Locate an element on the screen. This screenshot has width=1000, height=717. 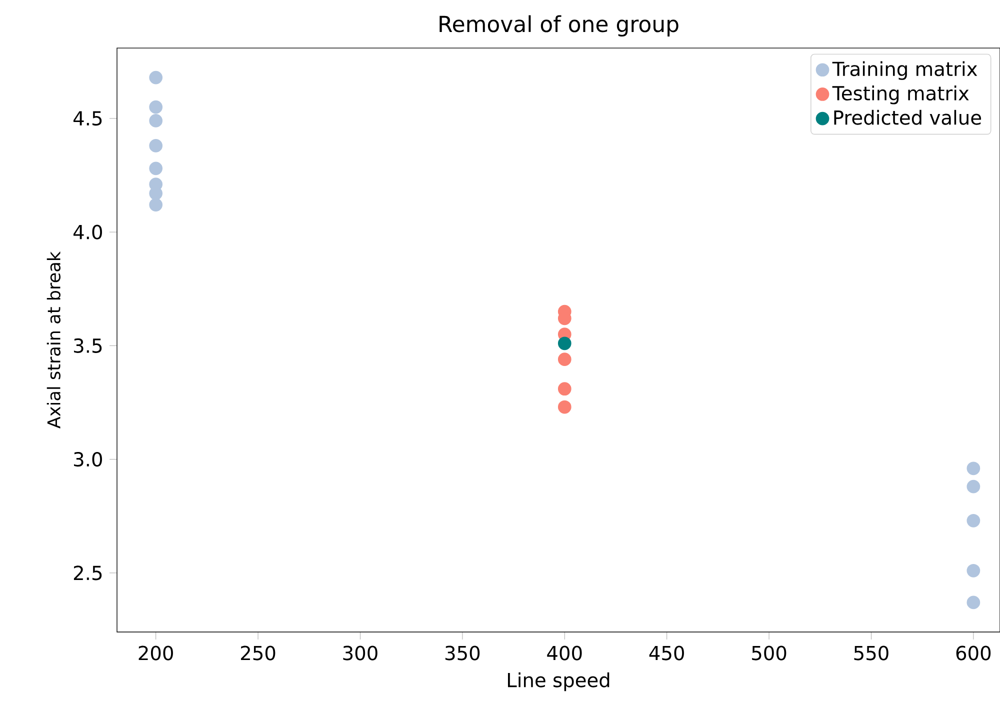
y-tick-label: 3.5 is located at coordinates (88, 345).